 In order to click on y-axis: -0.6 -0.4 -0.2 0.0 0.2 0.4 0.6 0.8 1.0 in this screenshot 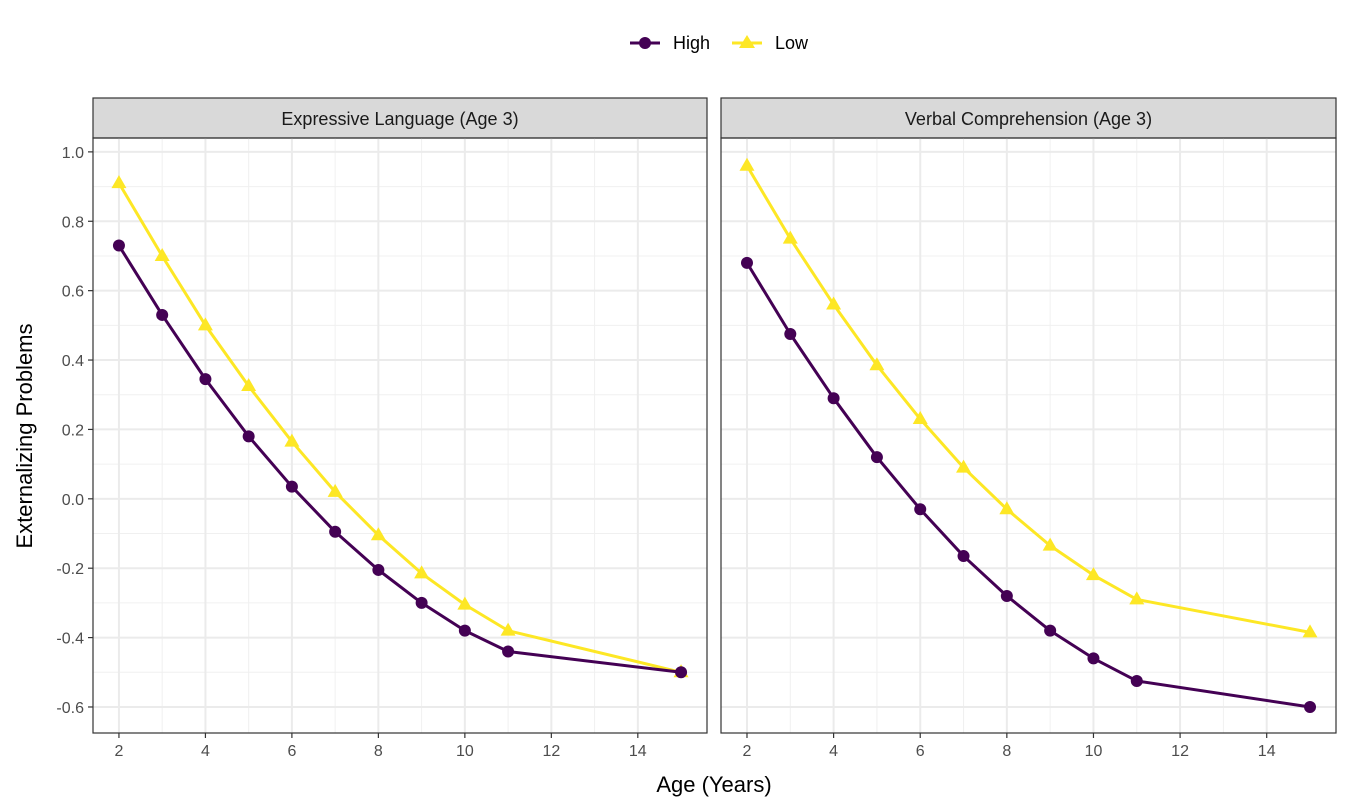, I will do `click(74, 431)`.